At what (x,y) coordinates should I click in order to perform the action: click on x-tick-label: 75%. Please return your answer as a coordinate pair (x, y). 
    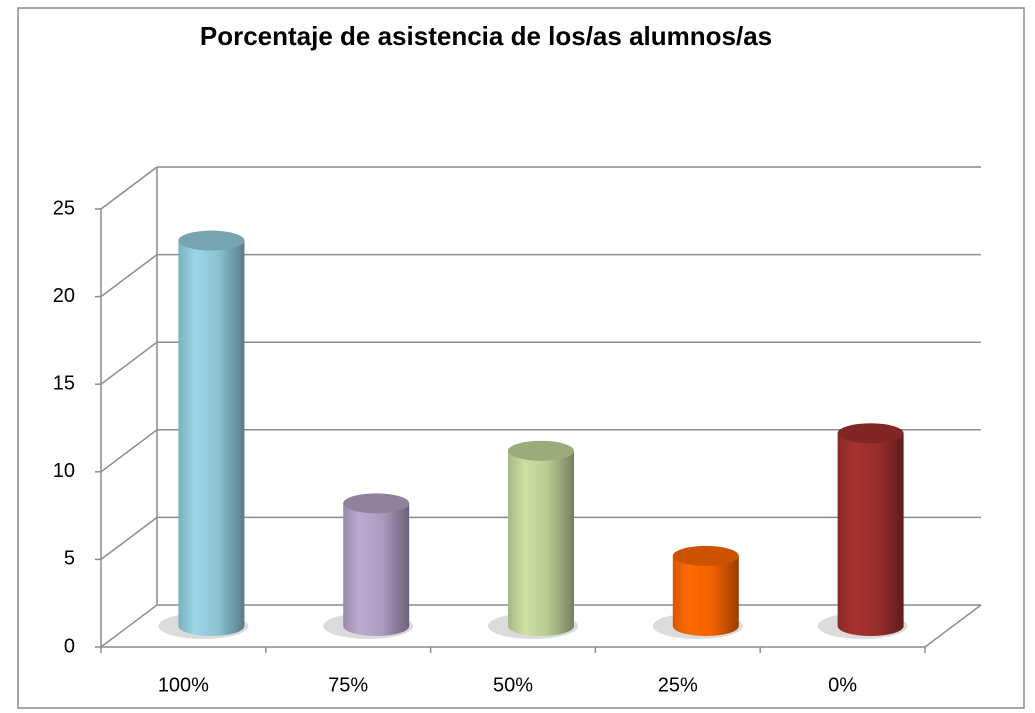
    Looking at the image, I should click on (348, 685).